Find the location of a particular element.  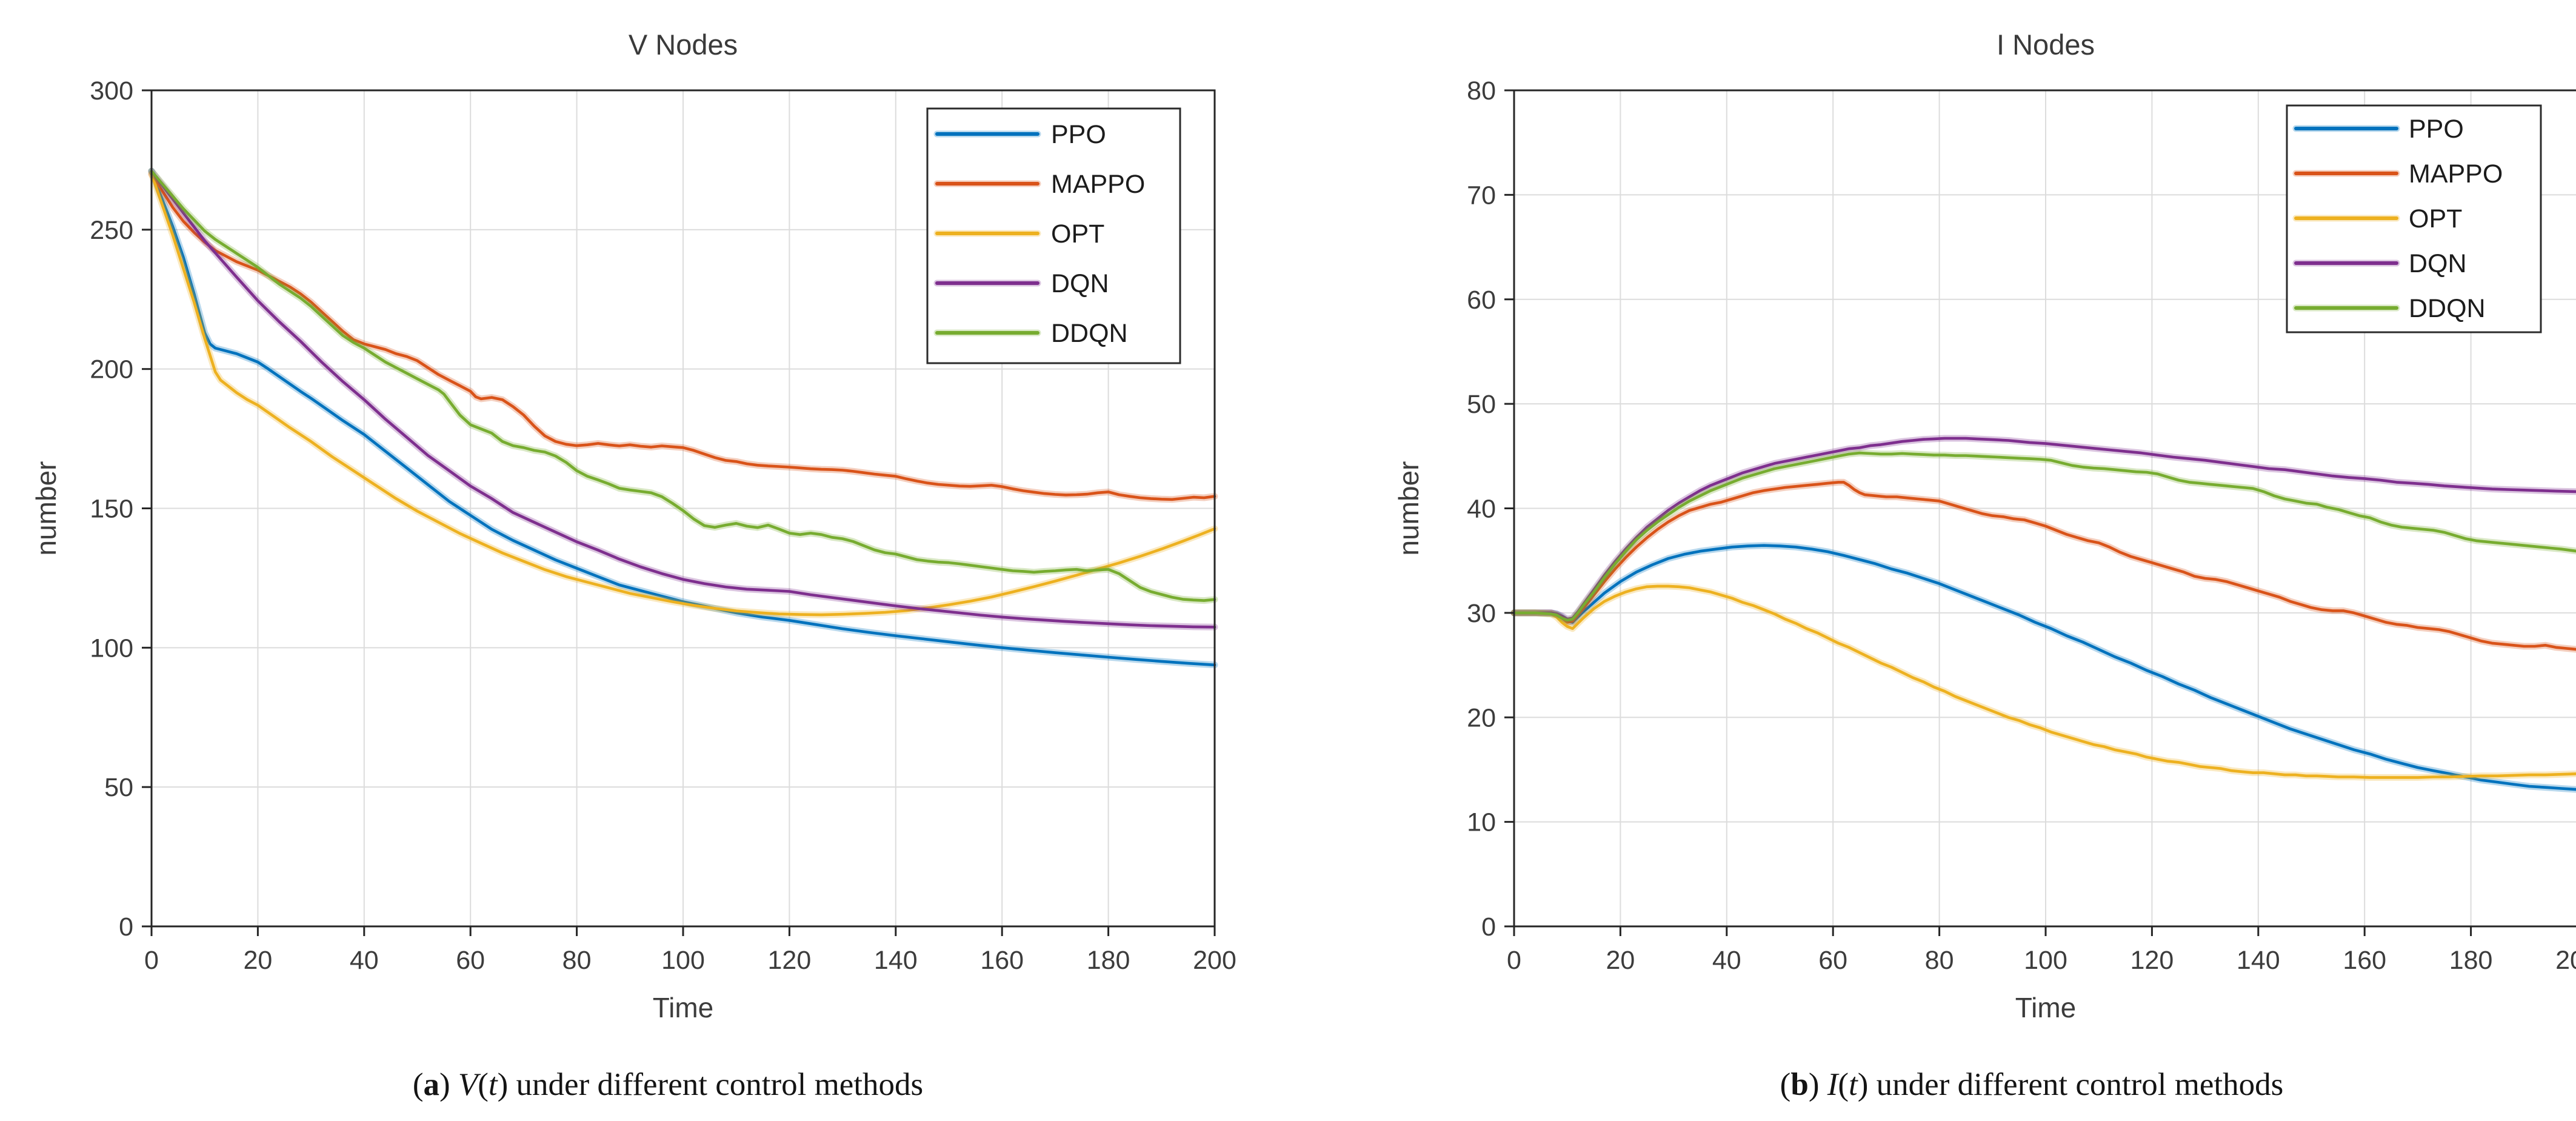

y-tick-label: 80 is located at coordinates (1481, 90).